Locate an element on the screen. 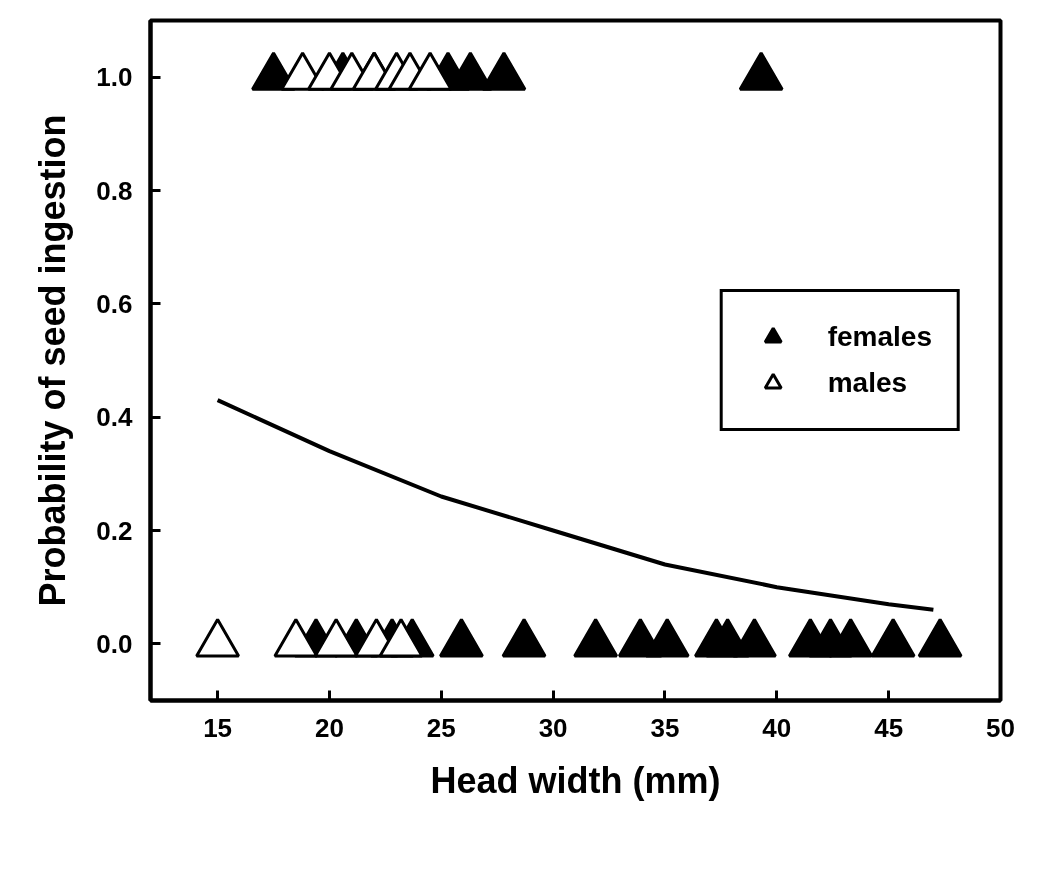 This screenshot has width=1061, height=870. y-tick-label: 0.8 is located at coordinates (114, 190).